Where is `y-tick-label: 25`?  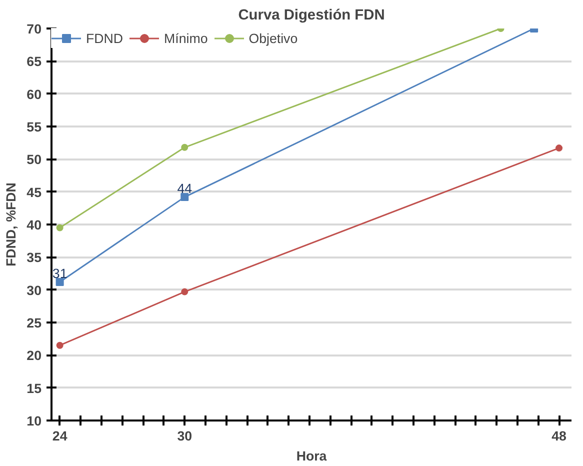 y-tick-label: 25 is located at coordinates (34, 323).